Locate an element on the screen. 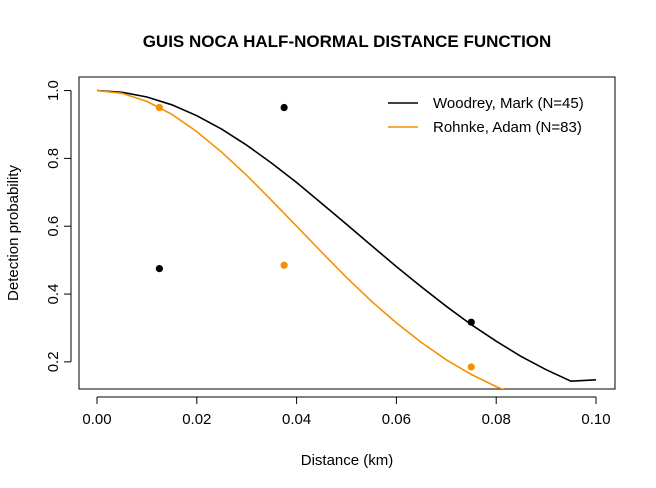 This screenshot has width=656, height=488. y-axis-label: Detection probability is located at coordinates (13, 233).